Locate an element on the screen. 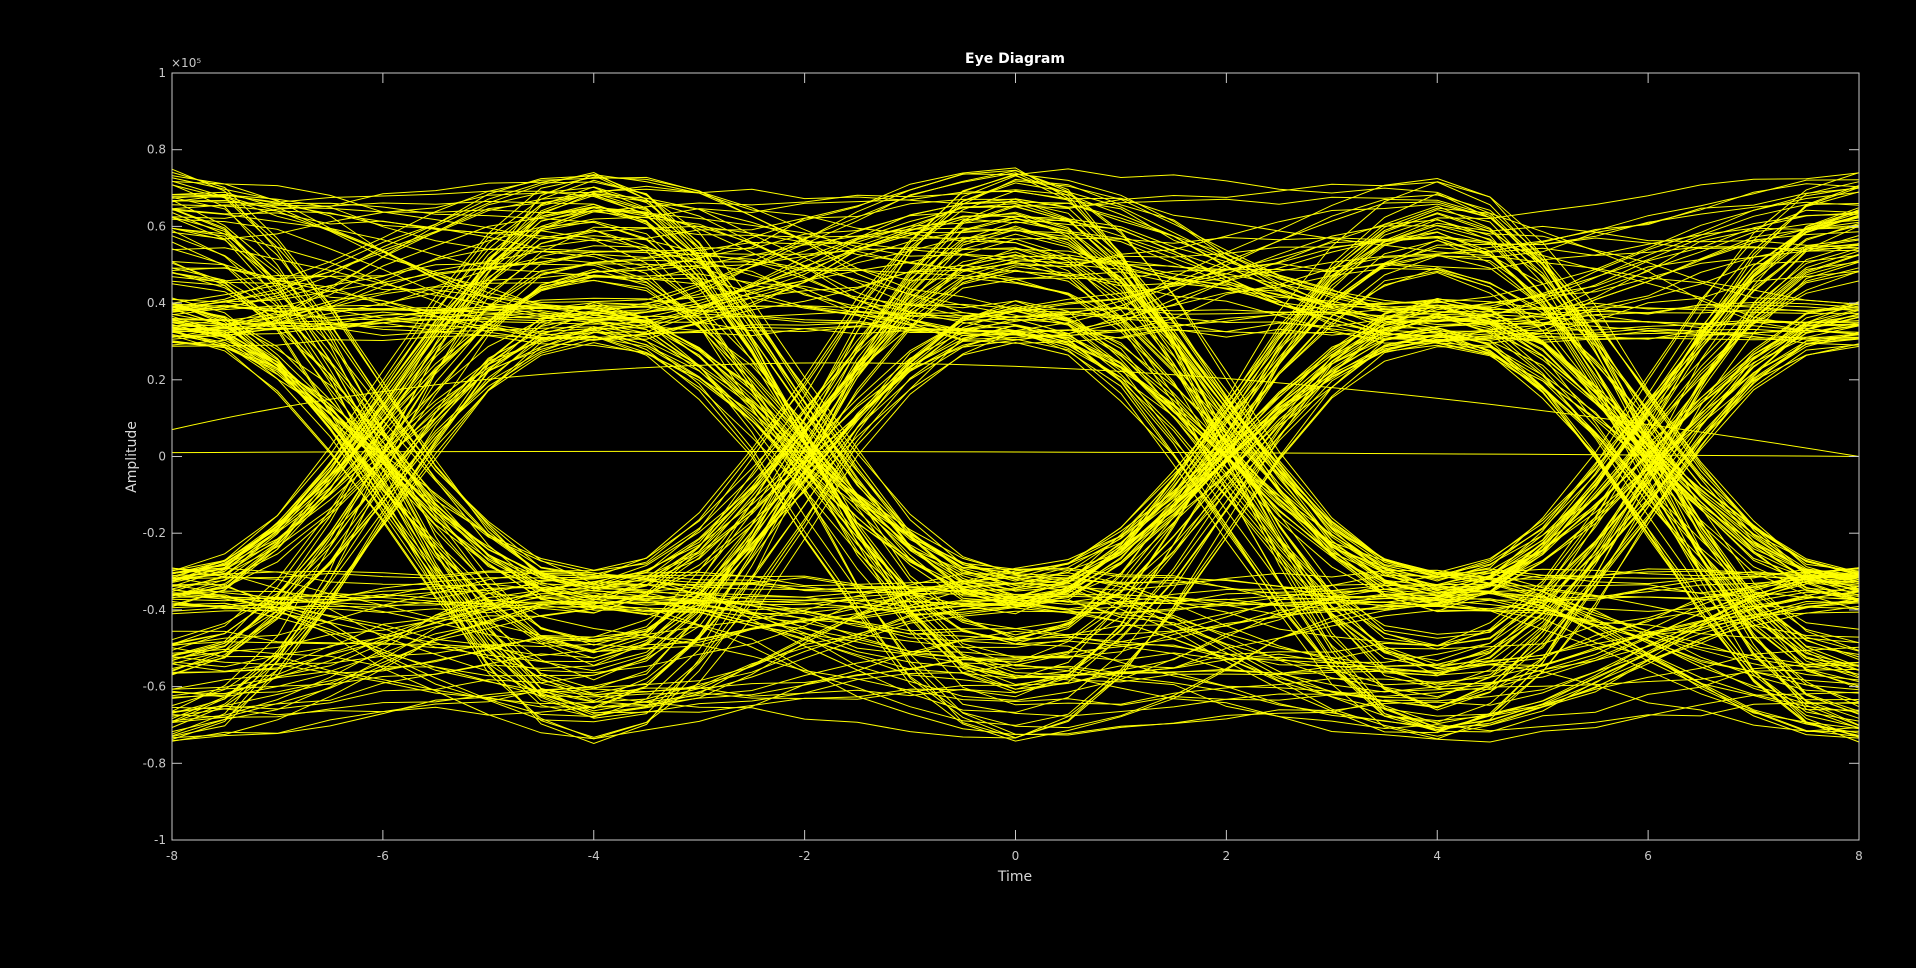 The height and width of the screenshot is (968, 1916). x-tick-label: 4 is located at coordinates (1437, 856).